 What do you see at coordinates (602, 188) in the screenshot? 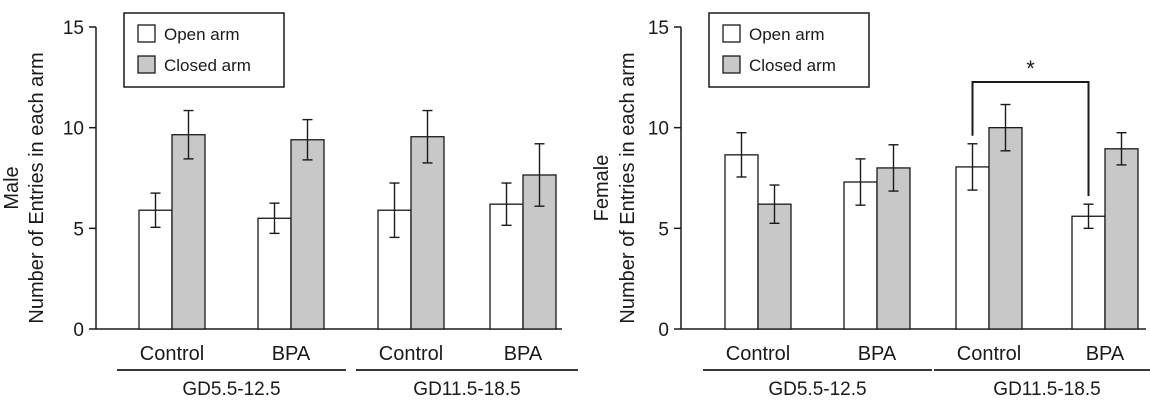
I see `y-axis-label-sex: Female` at bounding box center [602, 188].